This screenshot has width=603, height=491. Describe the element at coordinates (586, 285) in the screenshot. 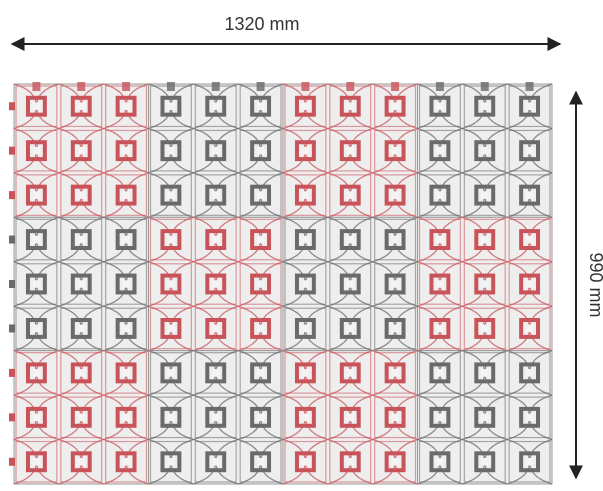

I see `height-dimension: 990 mm` at that location.